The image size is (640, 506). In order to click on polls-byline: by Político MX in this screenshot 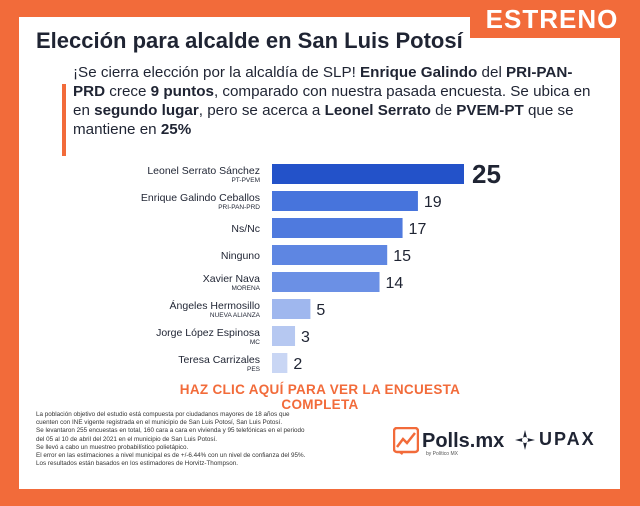, I will do `click(442, 454)`.